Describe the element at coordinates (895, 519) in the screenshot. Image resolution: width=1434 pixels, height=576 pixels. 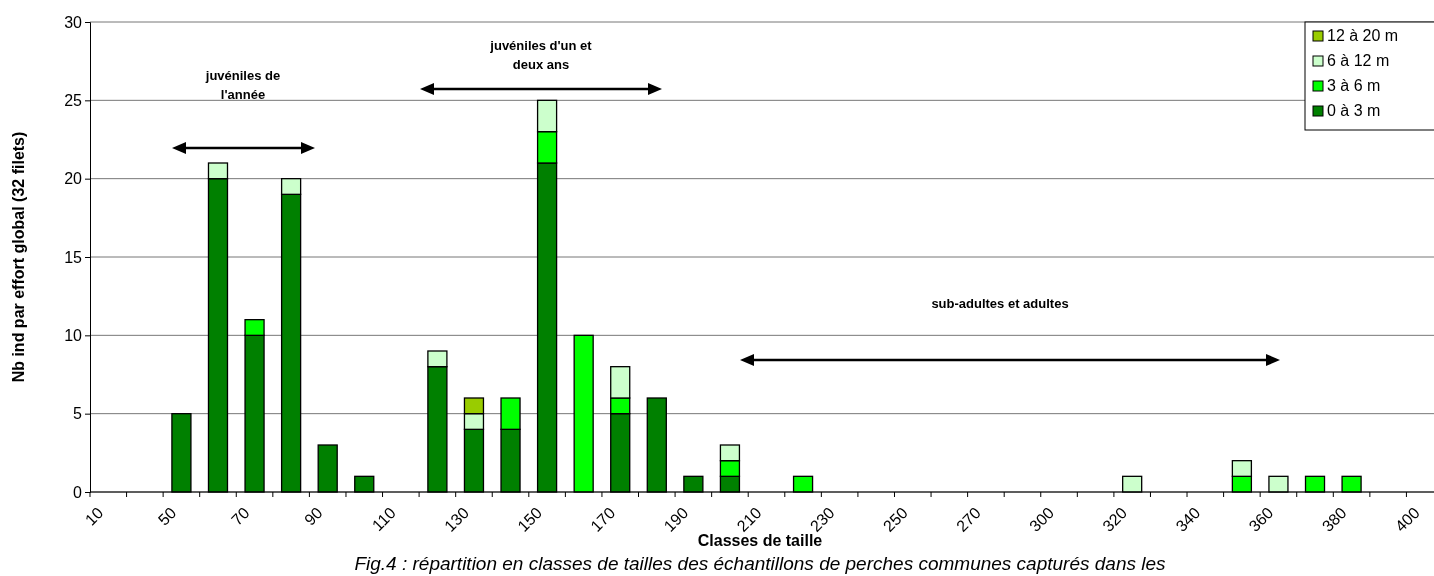
I see `x-tick-label: 250` at that location.